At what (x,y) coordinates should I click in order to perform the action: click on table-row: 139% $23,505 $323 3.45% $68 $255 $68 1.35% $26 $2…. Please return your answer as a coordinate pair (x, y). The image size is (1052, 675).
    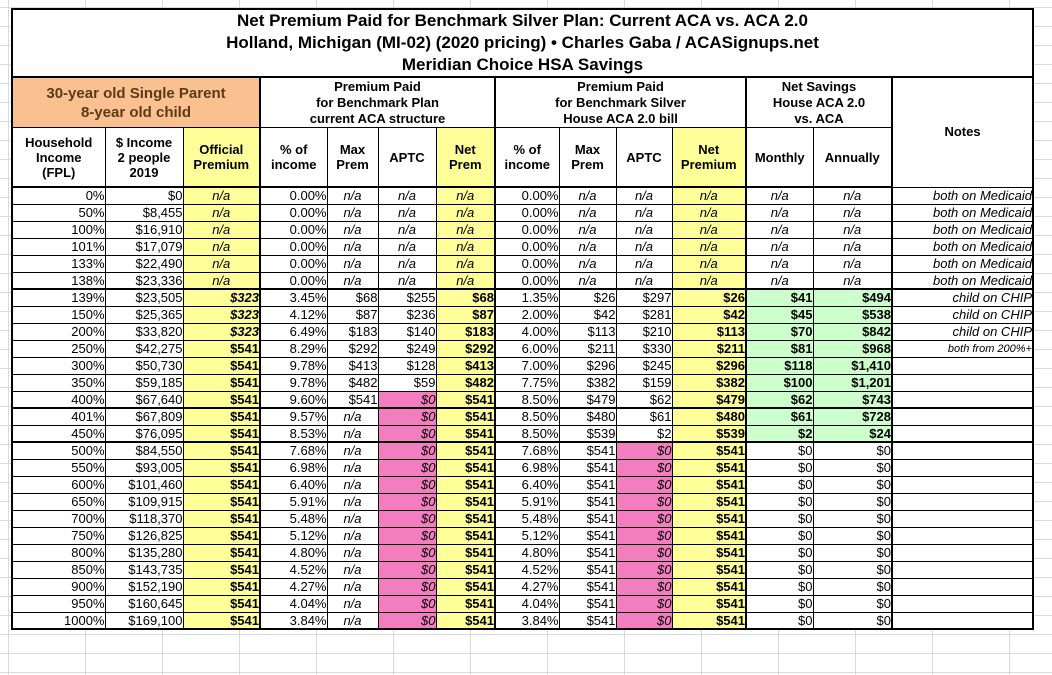
    Looking at the image, I should click on (522, 297).